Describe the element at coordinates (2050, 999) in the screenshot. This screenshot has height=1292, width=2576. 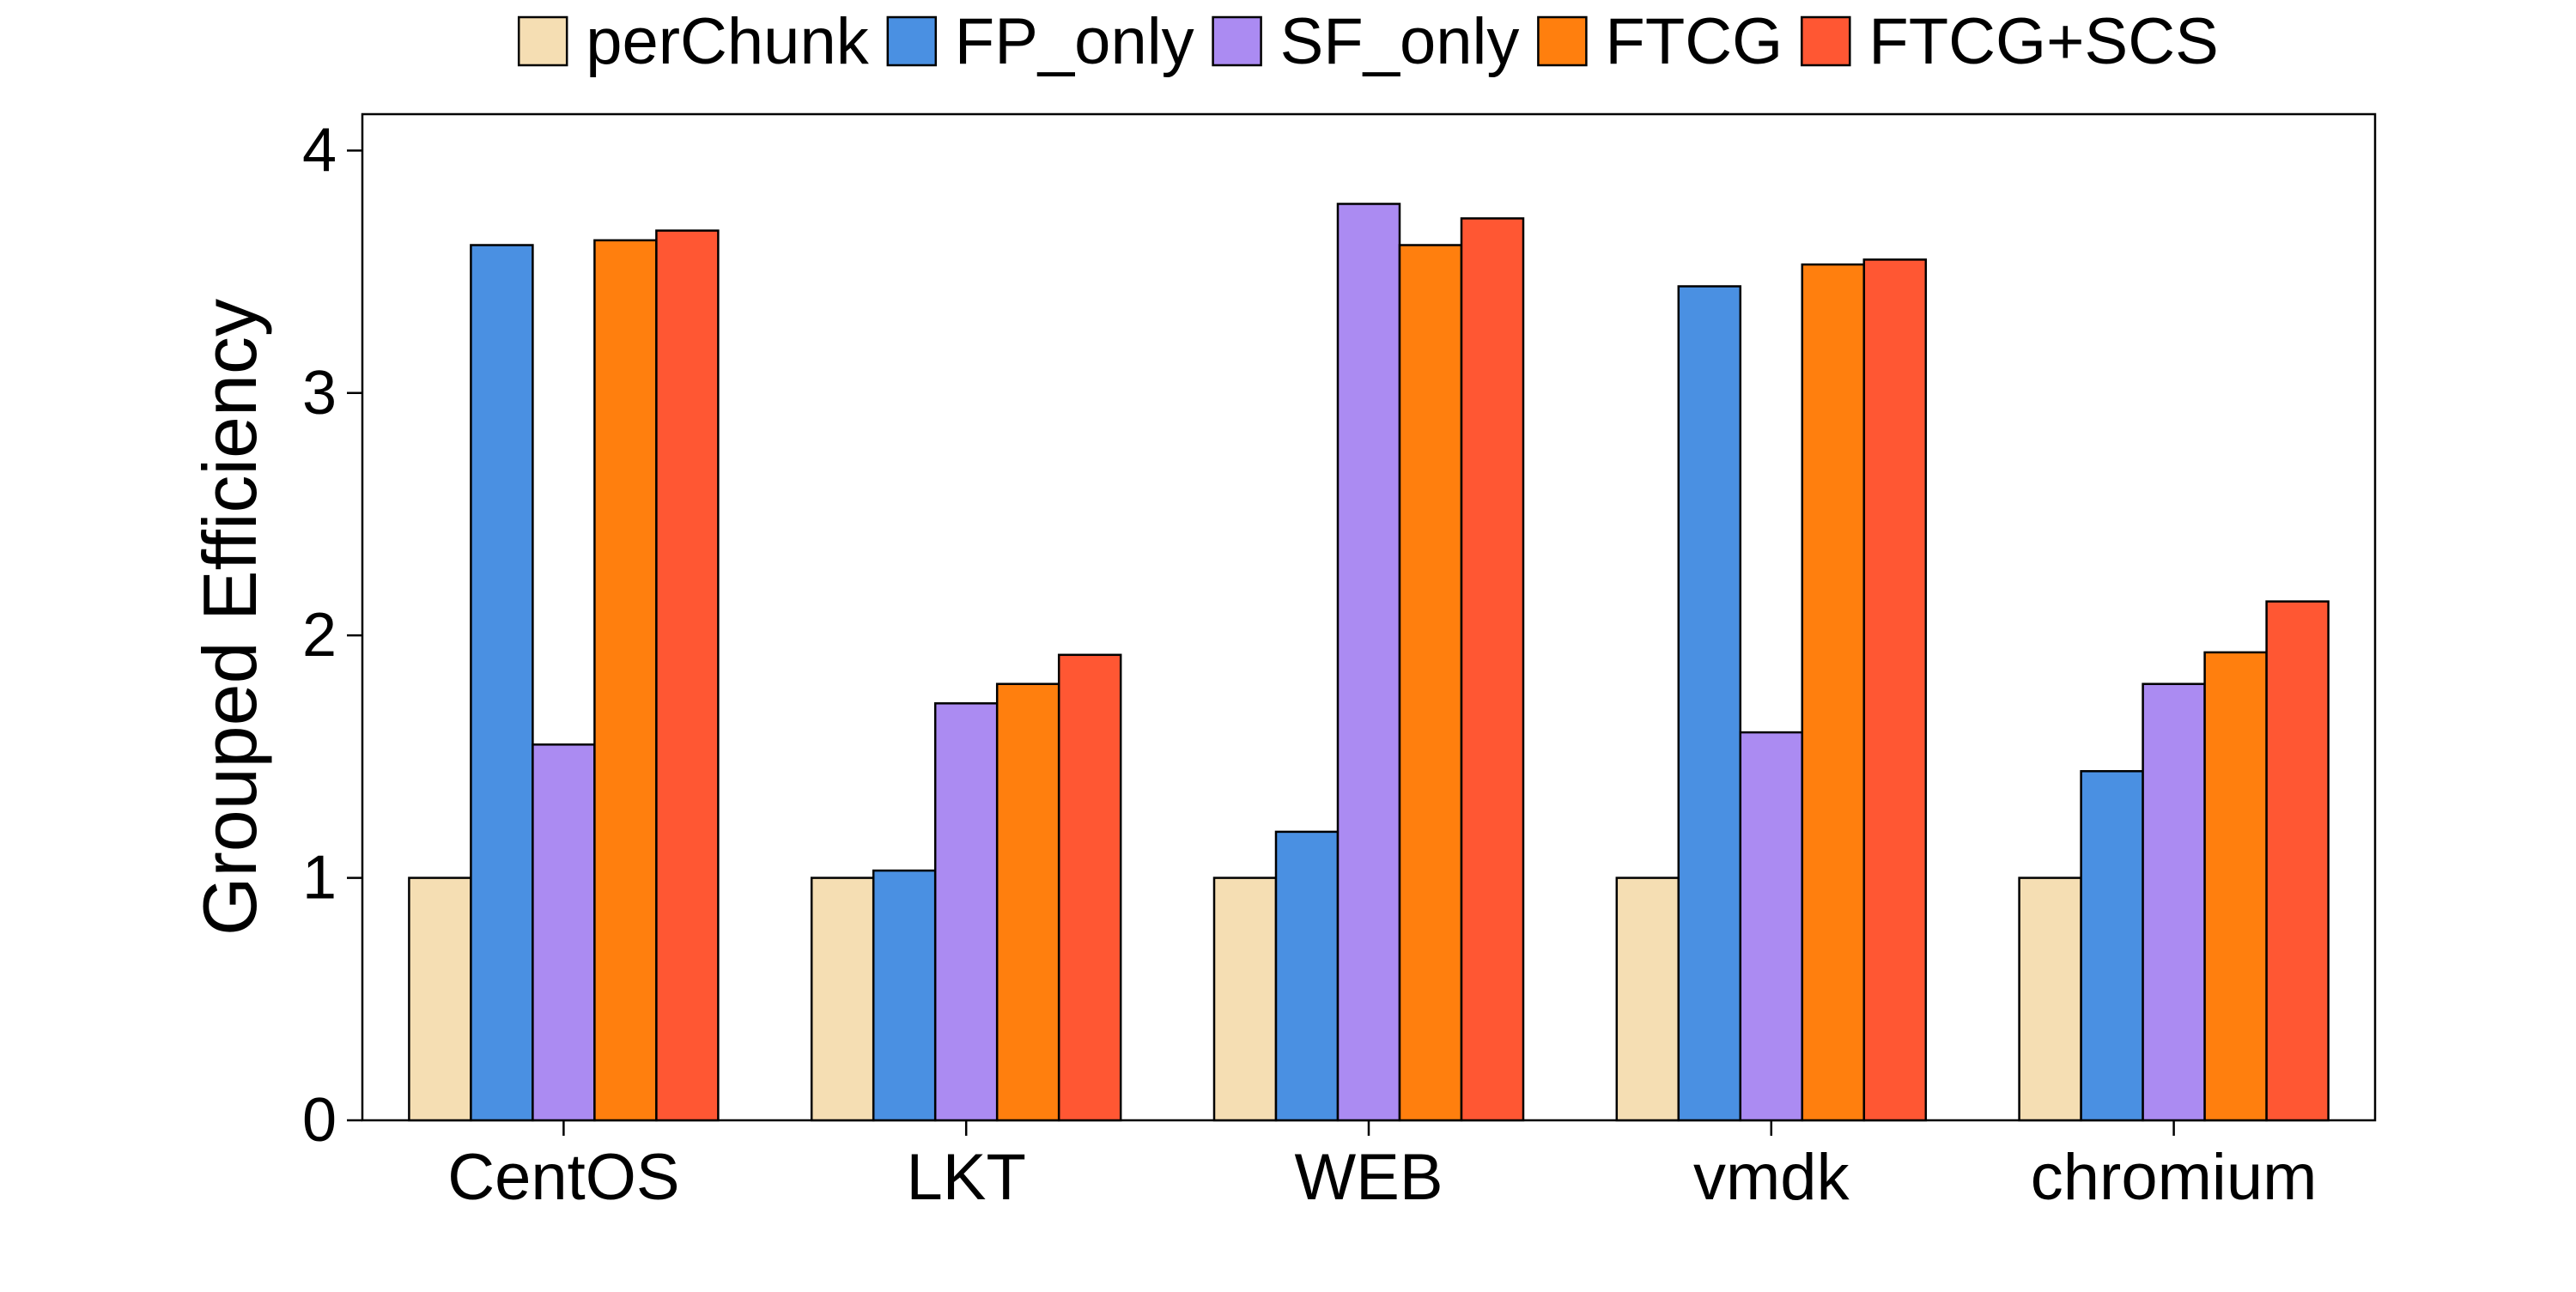
I see `bar-perchunk-chromium` at that location.